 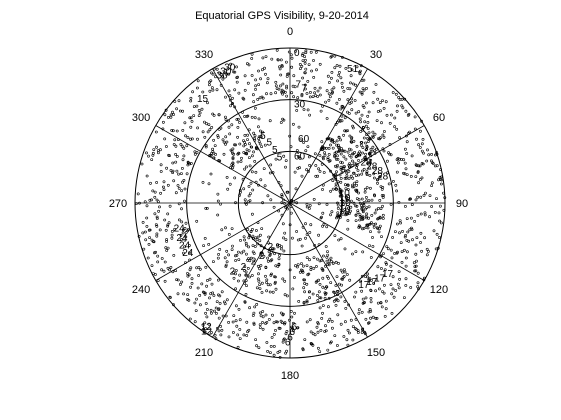 I want to click on satellite-label-17: 17, so click(x=372, y=282).